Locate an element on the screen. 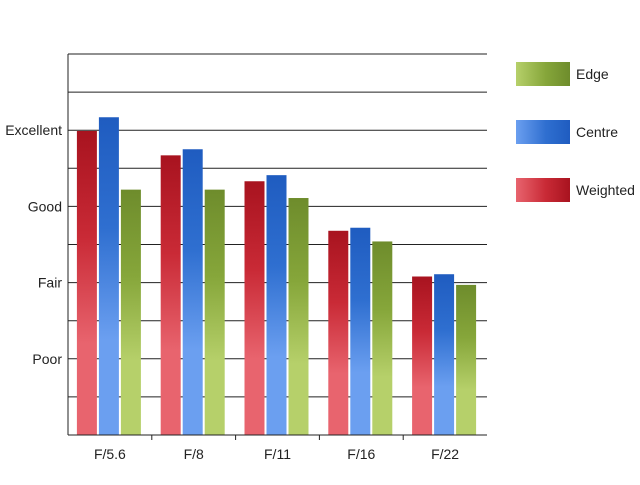 This screenshot has width=640, height=485. legend: Edge Centre Weighted is located at coordinates (575, 132).